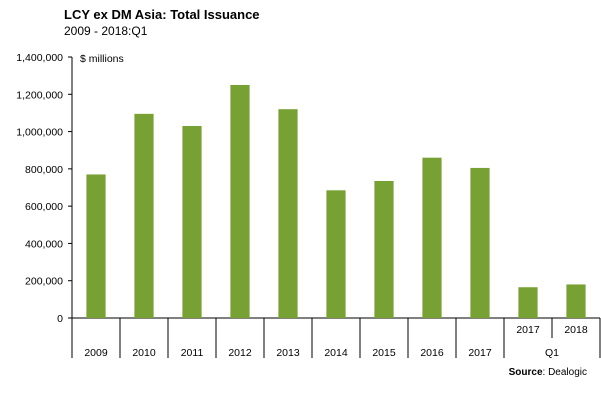 This screenshot has width=601, height=396. What do you see at coordinates (564, 372) in the screenshot?
I see `source-text: : Dealogic` at bounding box center [564, 372].